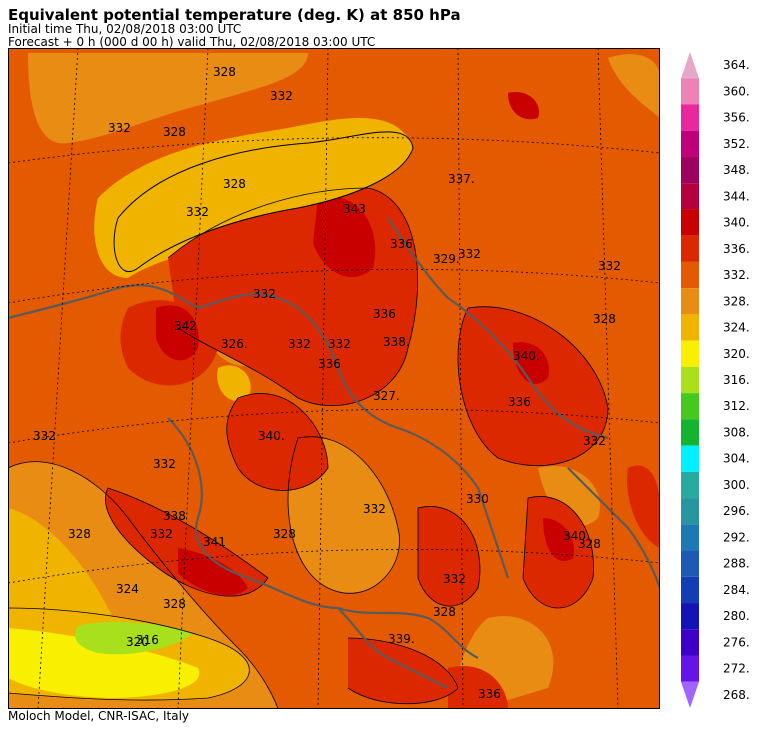  I want to click on colorbar-tick-label: 312., so click(736, 406).